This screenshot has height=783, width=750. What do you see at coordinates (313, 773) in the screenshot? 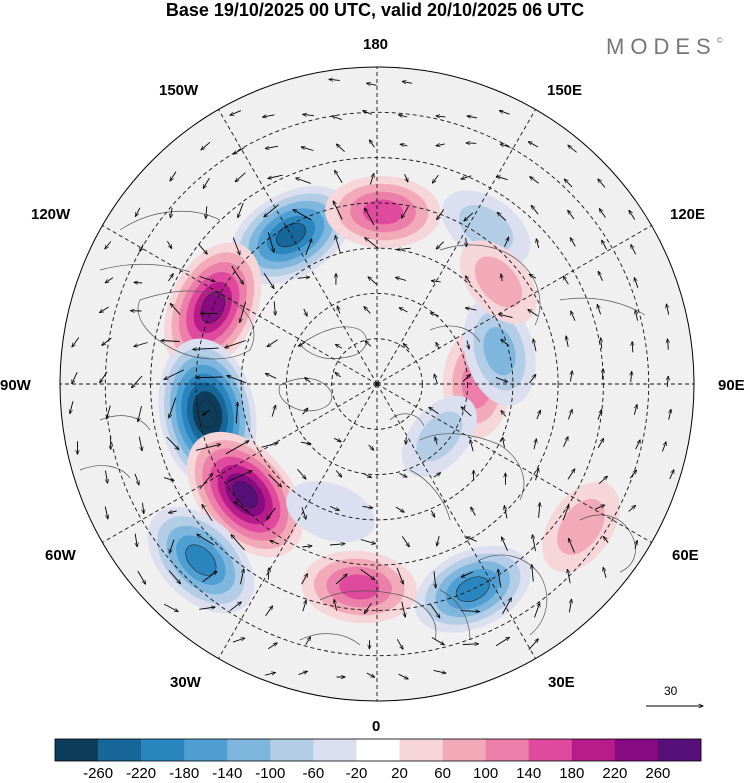
I see `colorbar-tick-label: -60` at bounding box center [313, 773].